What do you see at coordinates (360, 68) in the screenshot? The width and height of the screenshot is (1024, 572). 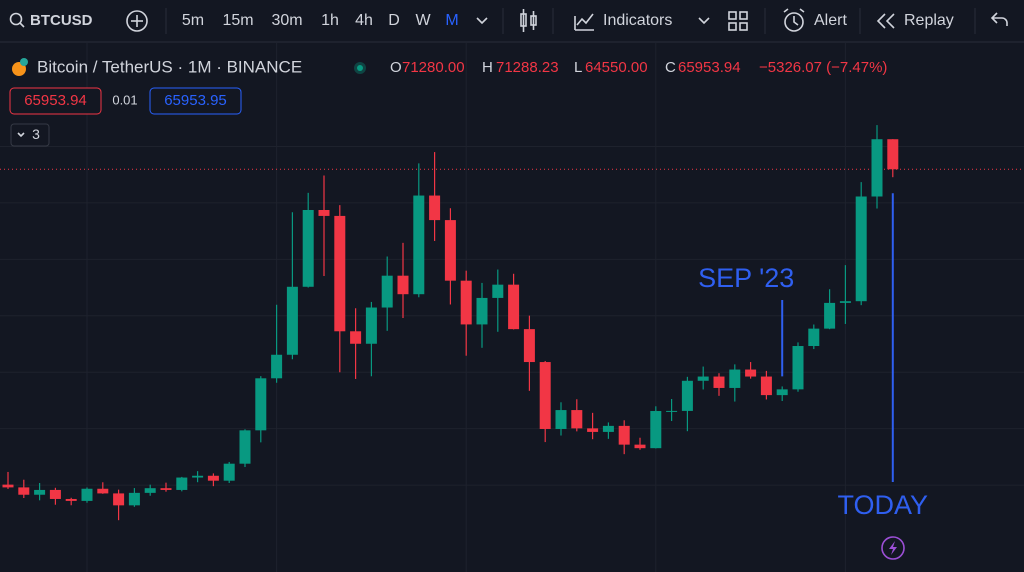 I see `market-status-dot` at bounding box center [360, 68].